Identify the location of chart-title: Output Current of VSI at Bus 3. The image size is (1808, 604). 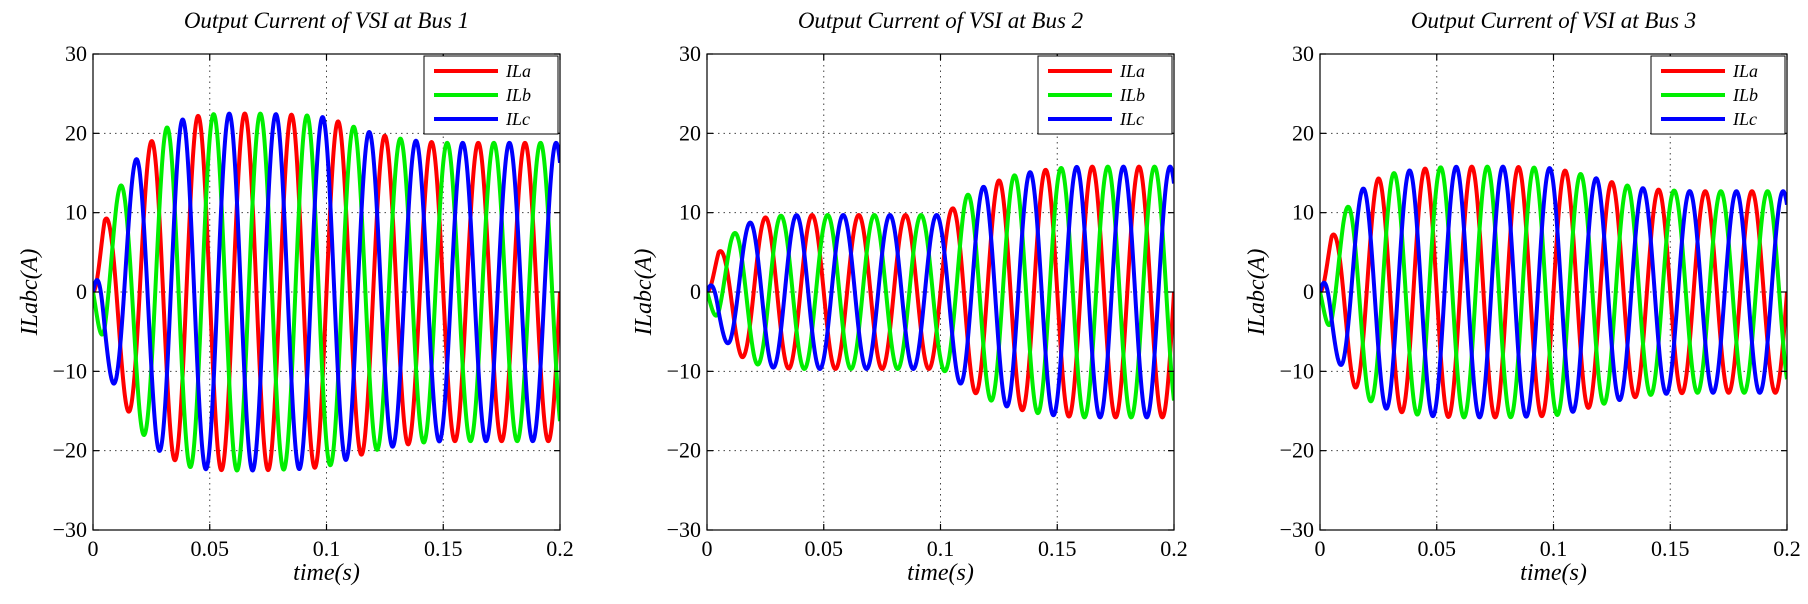
(1553, 20).